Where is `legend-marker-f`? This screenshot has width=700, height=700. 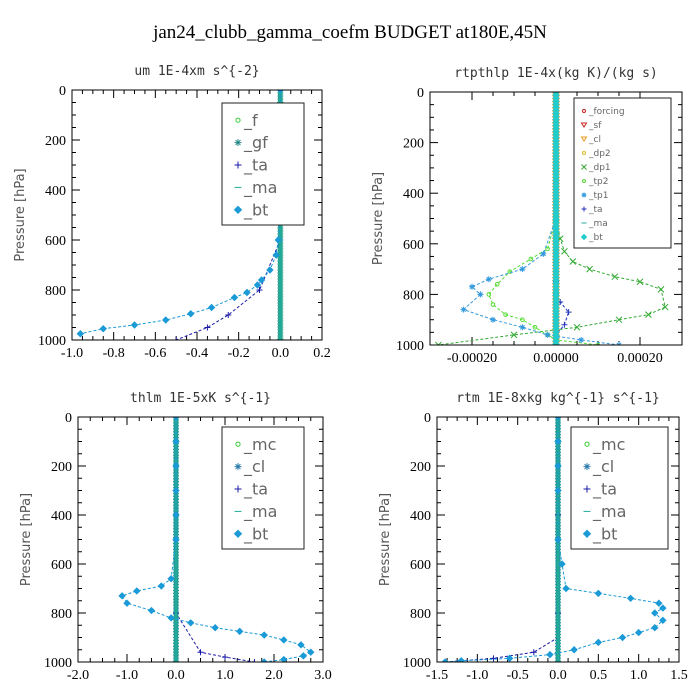 legend-marker-f is located at coordinates (238, 120).